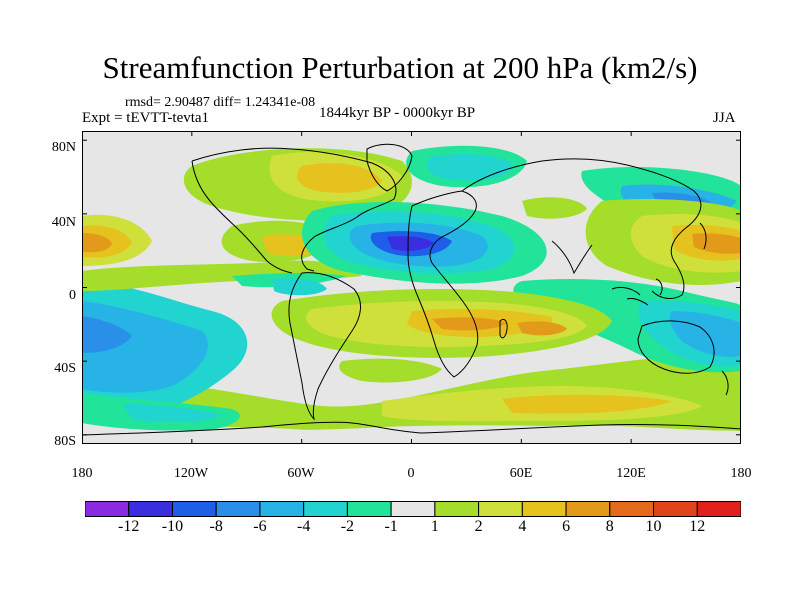  Describe the element at coordinates (566, 526) in the screenshot. I see `colorbar-label: 6` at that location.